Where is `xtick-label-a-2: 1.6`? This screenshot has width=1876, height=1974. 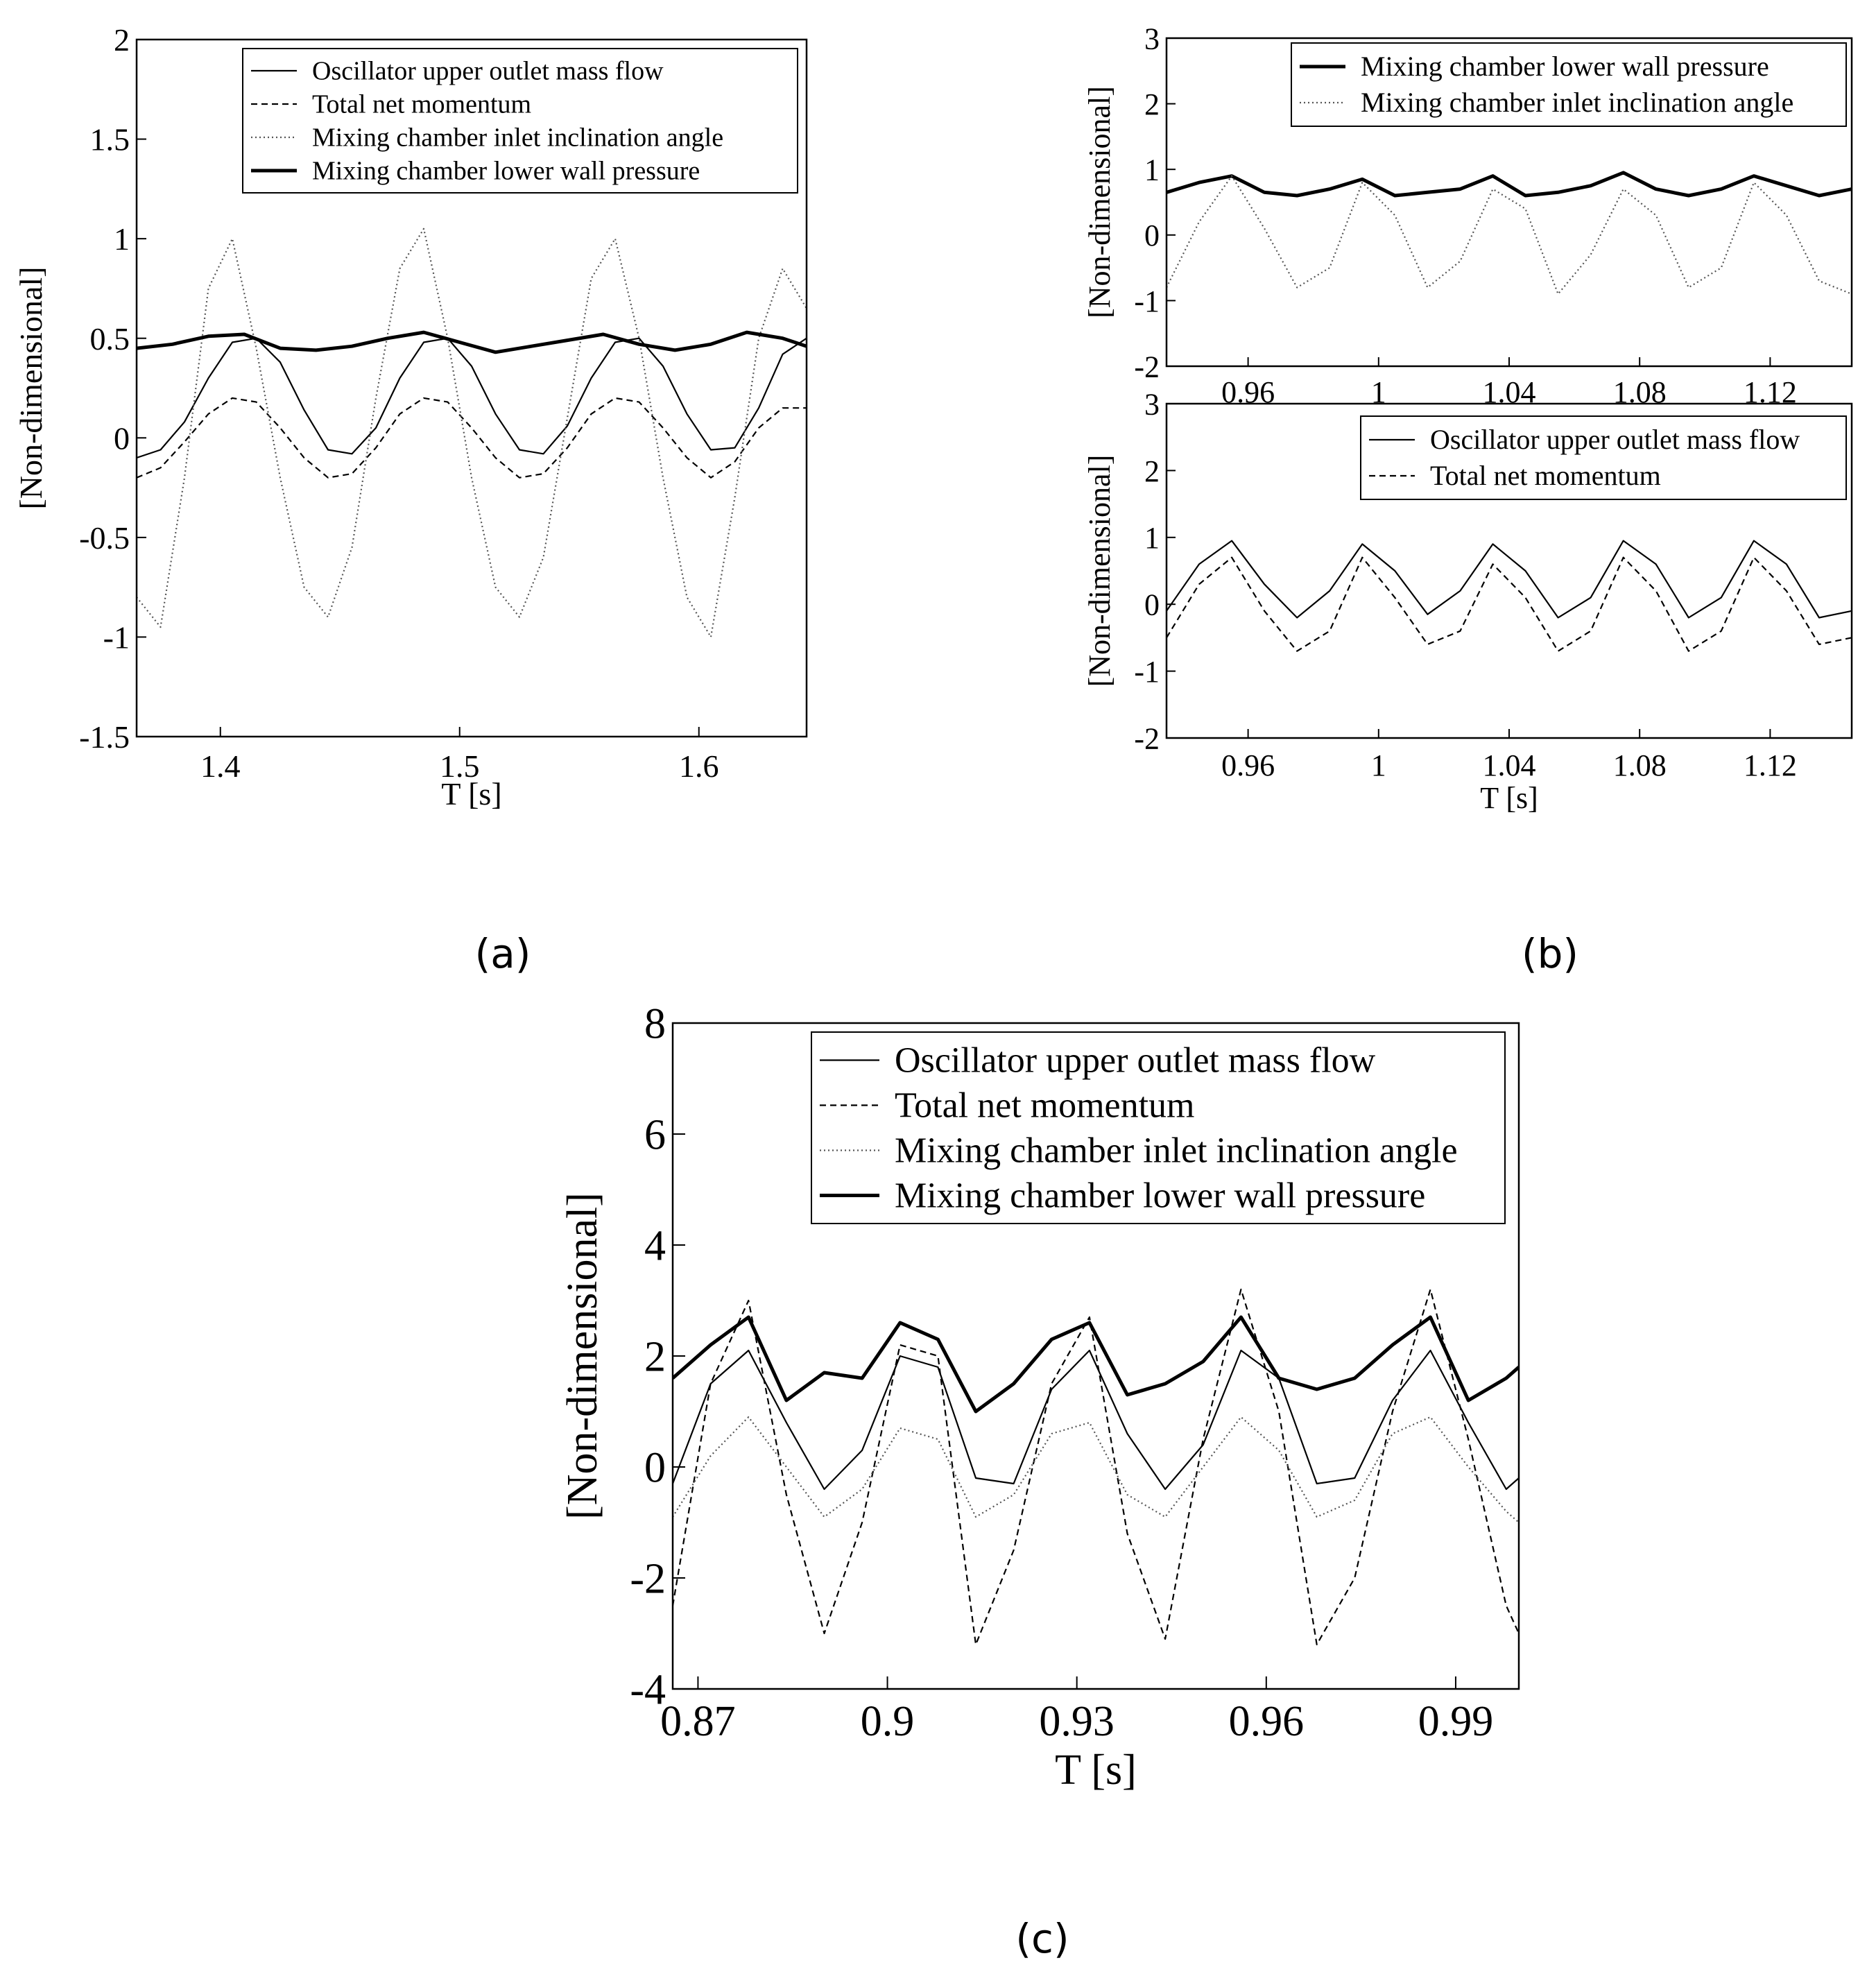 xtick-label-a-2: 1.6 is located at coordinates (699, 766).